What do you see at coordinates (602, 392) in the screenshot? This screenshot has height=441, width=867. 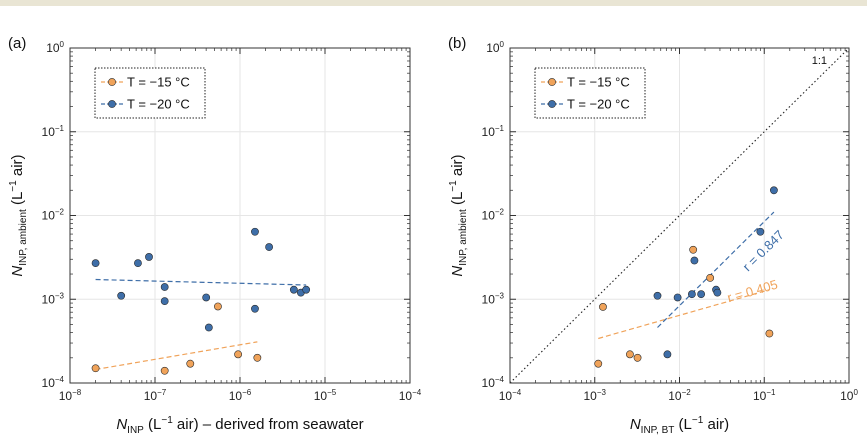 I see `x-tick-exponent: −3` at bounding box center [602, 392].